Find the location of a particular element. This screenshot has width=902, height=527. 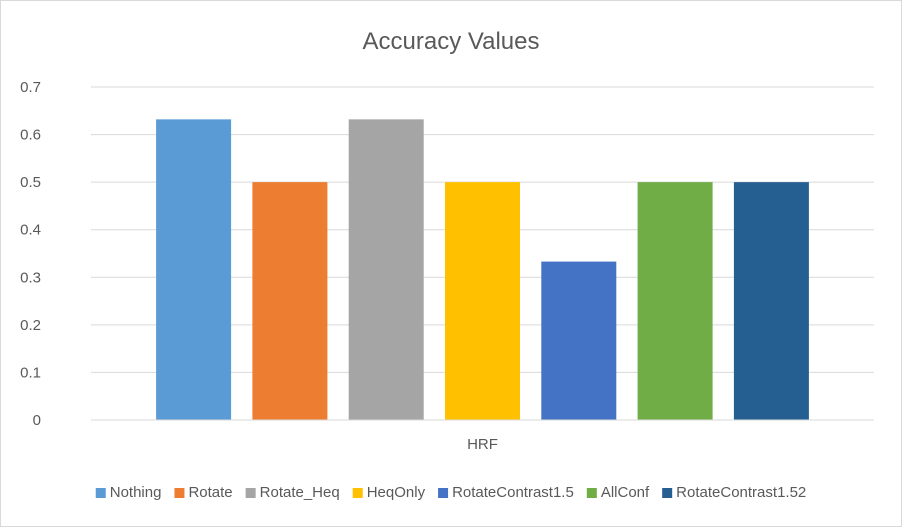

legend-item-rotatecontrast1-52: RotateContrast1.52 is located at coordinates (734, 492).